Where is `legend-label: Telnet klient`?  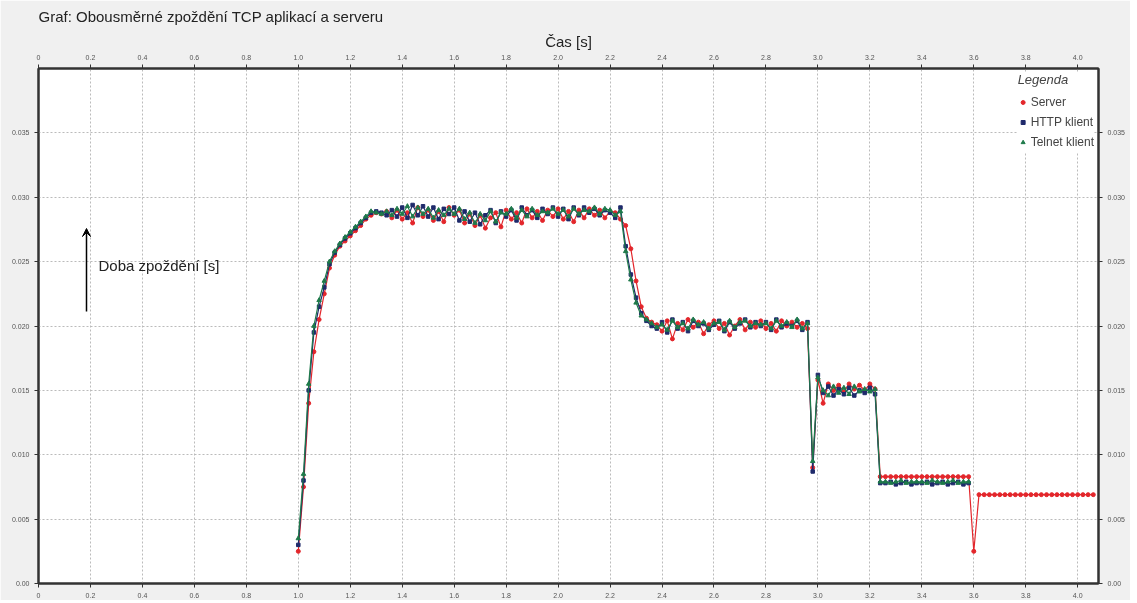 legend-label: Telnet klient is located at coordinates (1062, 142).